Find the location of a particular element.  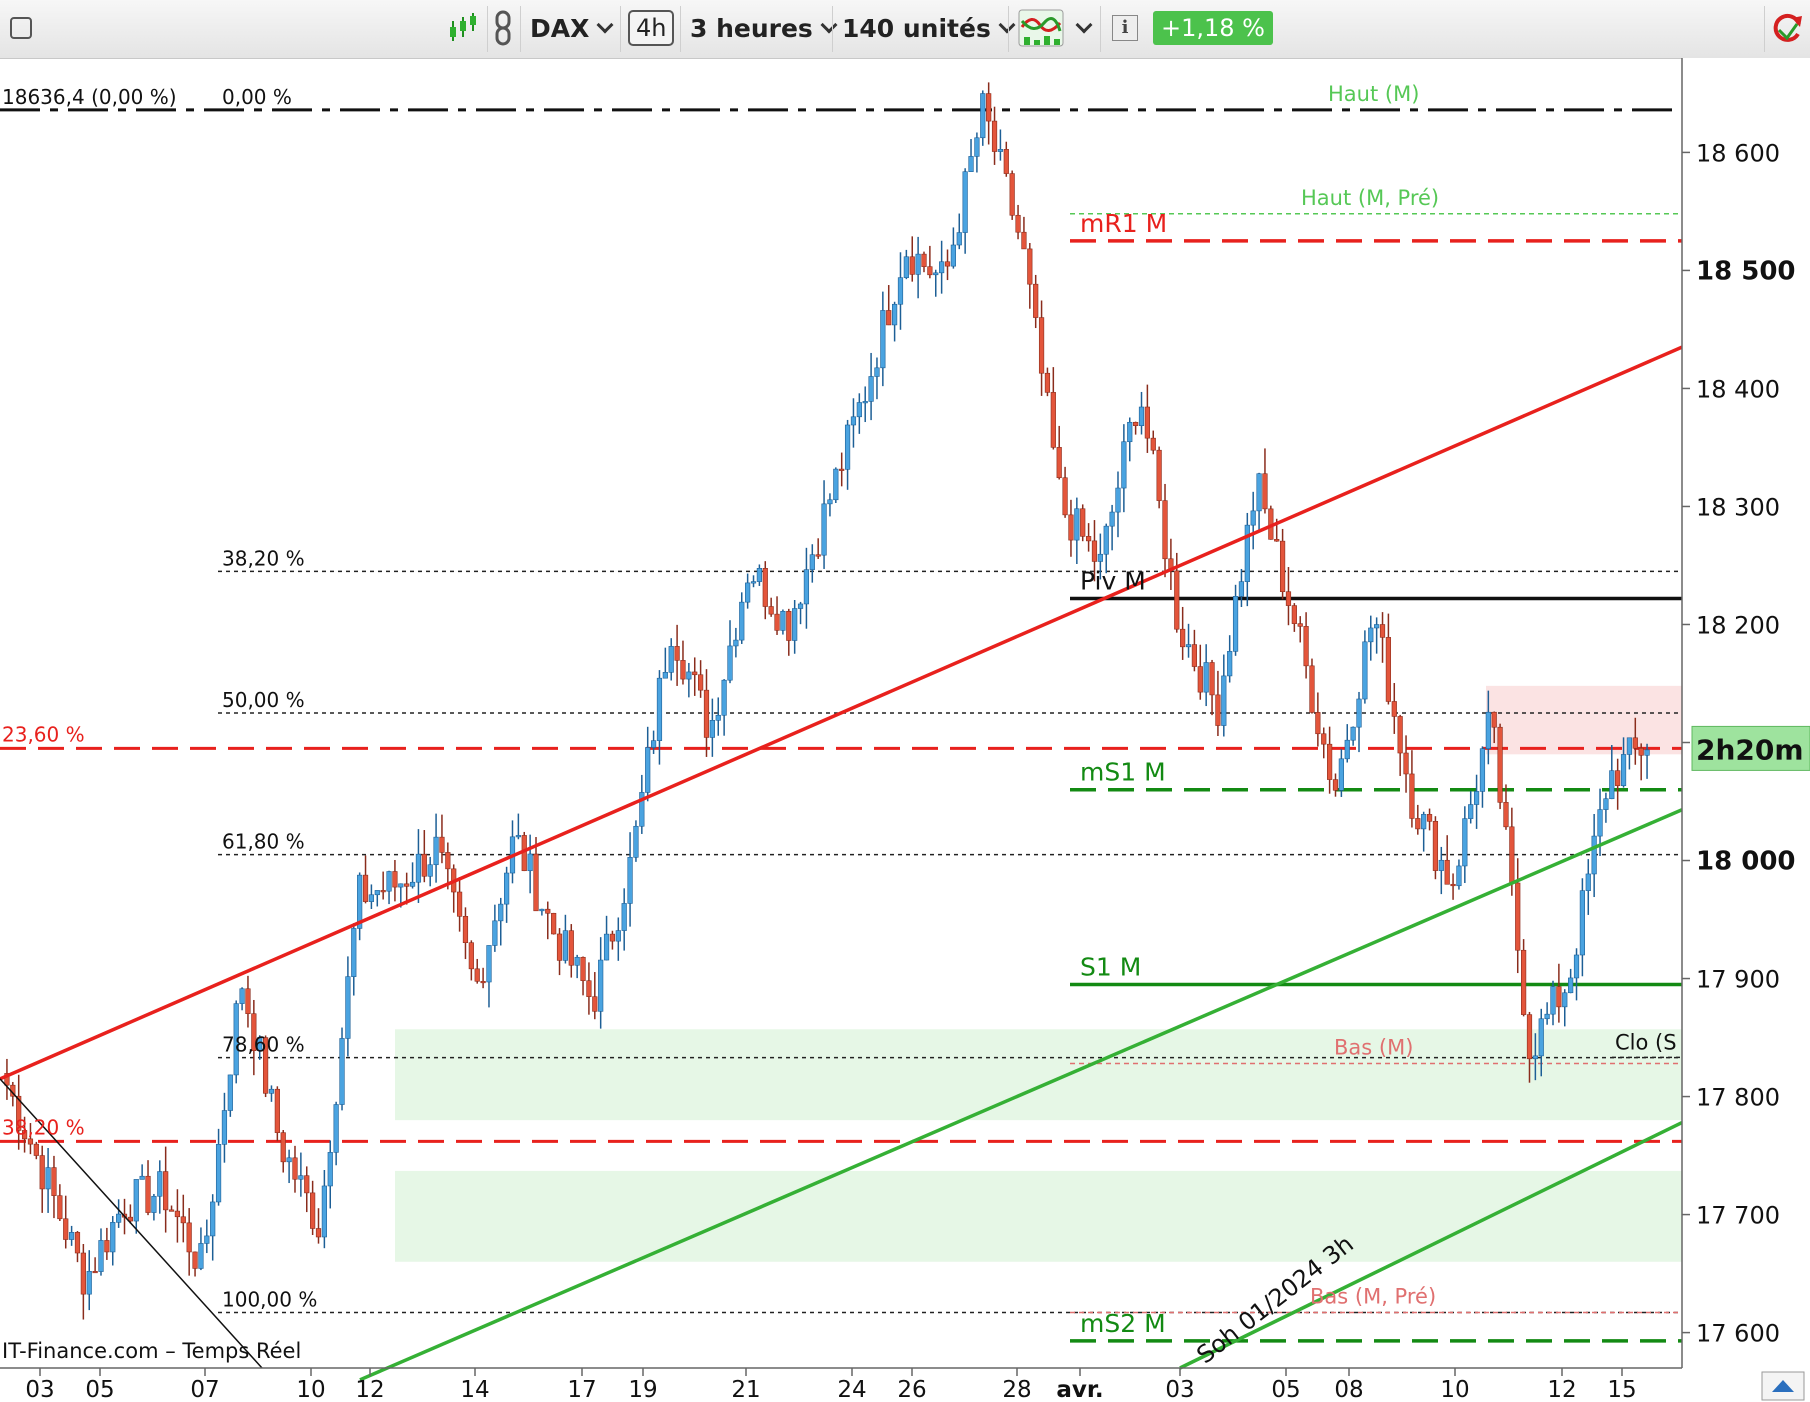

interval-badge: 4h is located at coordinates (651, 28).